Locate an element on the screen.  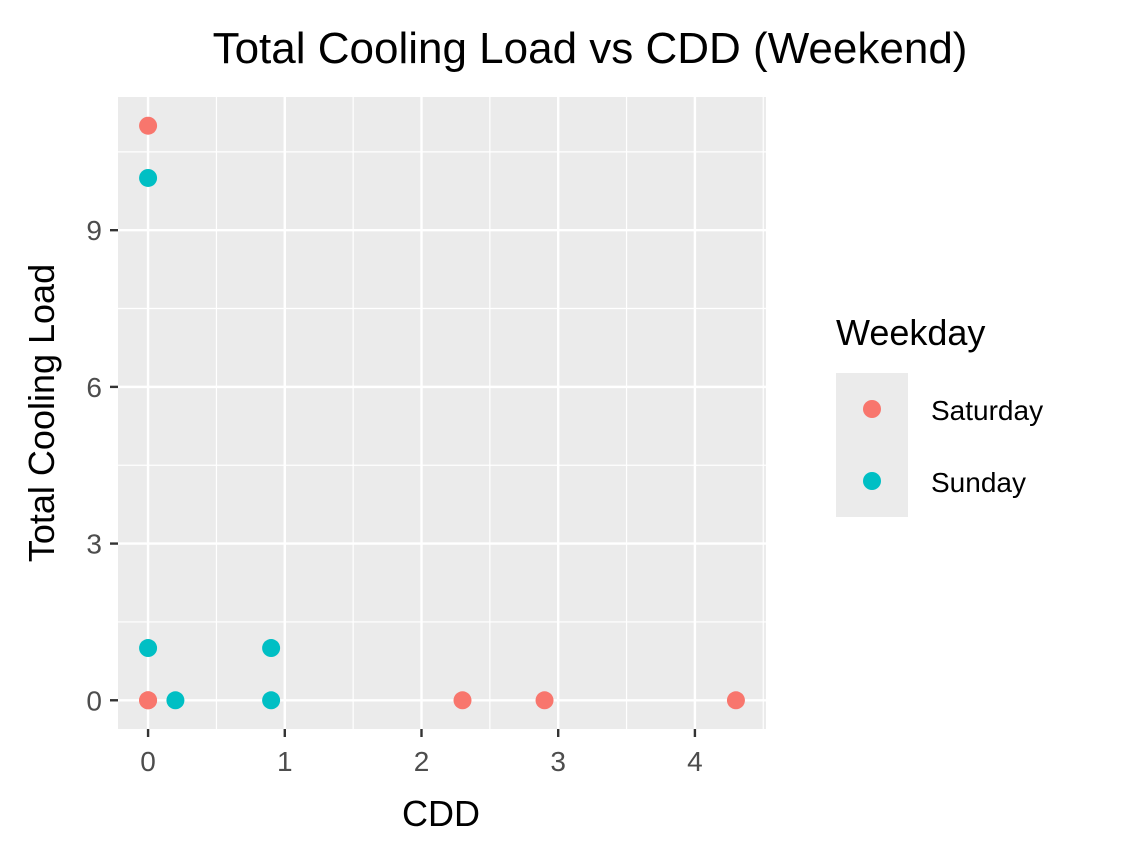
x-tick-label: 0 is located at coordinates (148, 761).